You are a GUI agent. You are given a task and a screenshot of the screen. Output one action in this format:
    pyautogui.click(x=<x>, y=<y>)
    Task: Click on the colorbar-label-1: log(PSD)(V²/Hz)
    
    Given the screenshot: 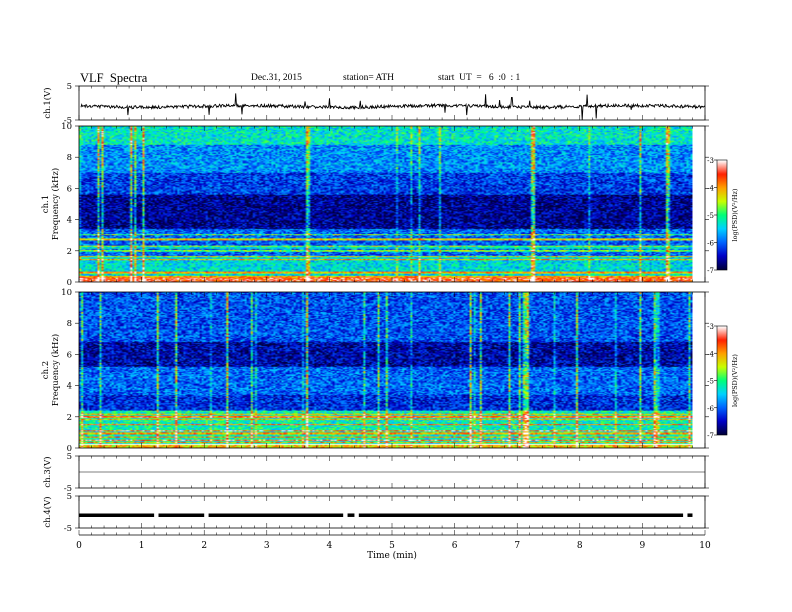 What is the action you would take?
    pyautogui.click(x=735, y=214)
    